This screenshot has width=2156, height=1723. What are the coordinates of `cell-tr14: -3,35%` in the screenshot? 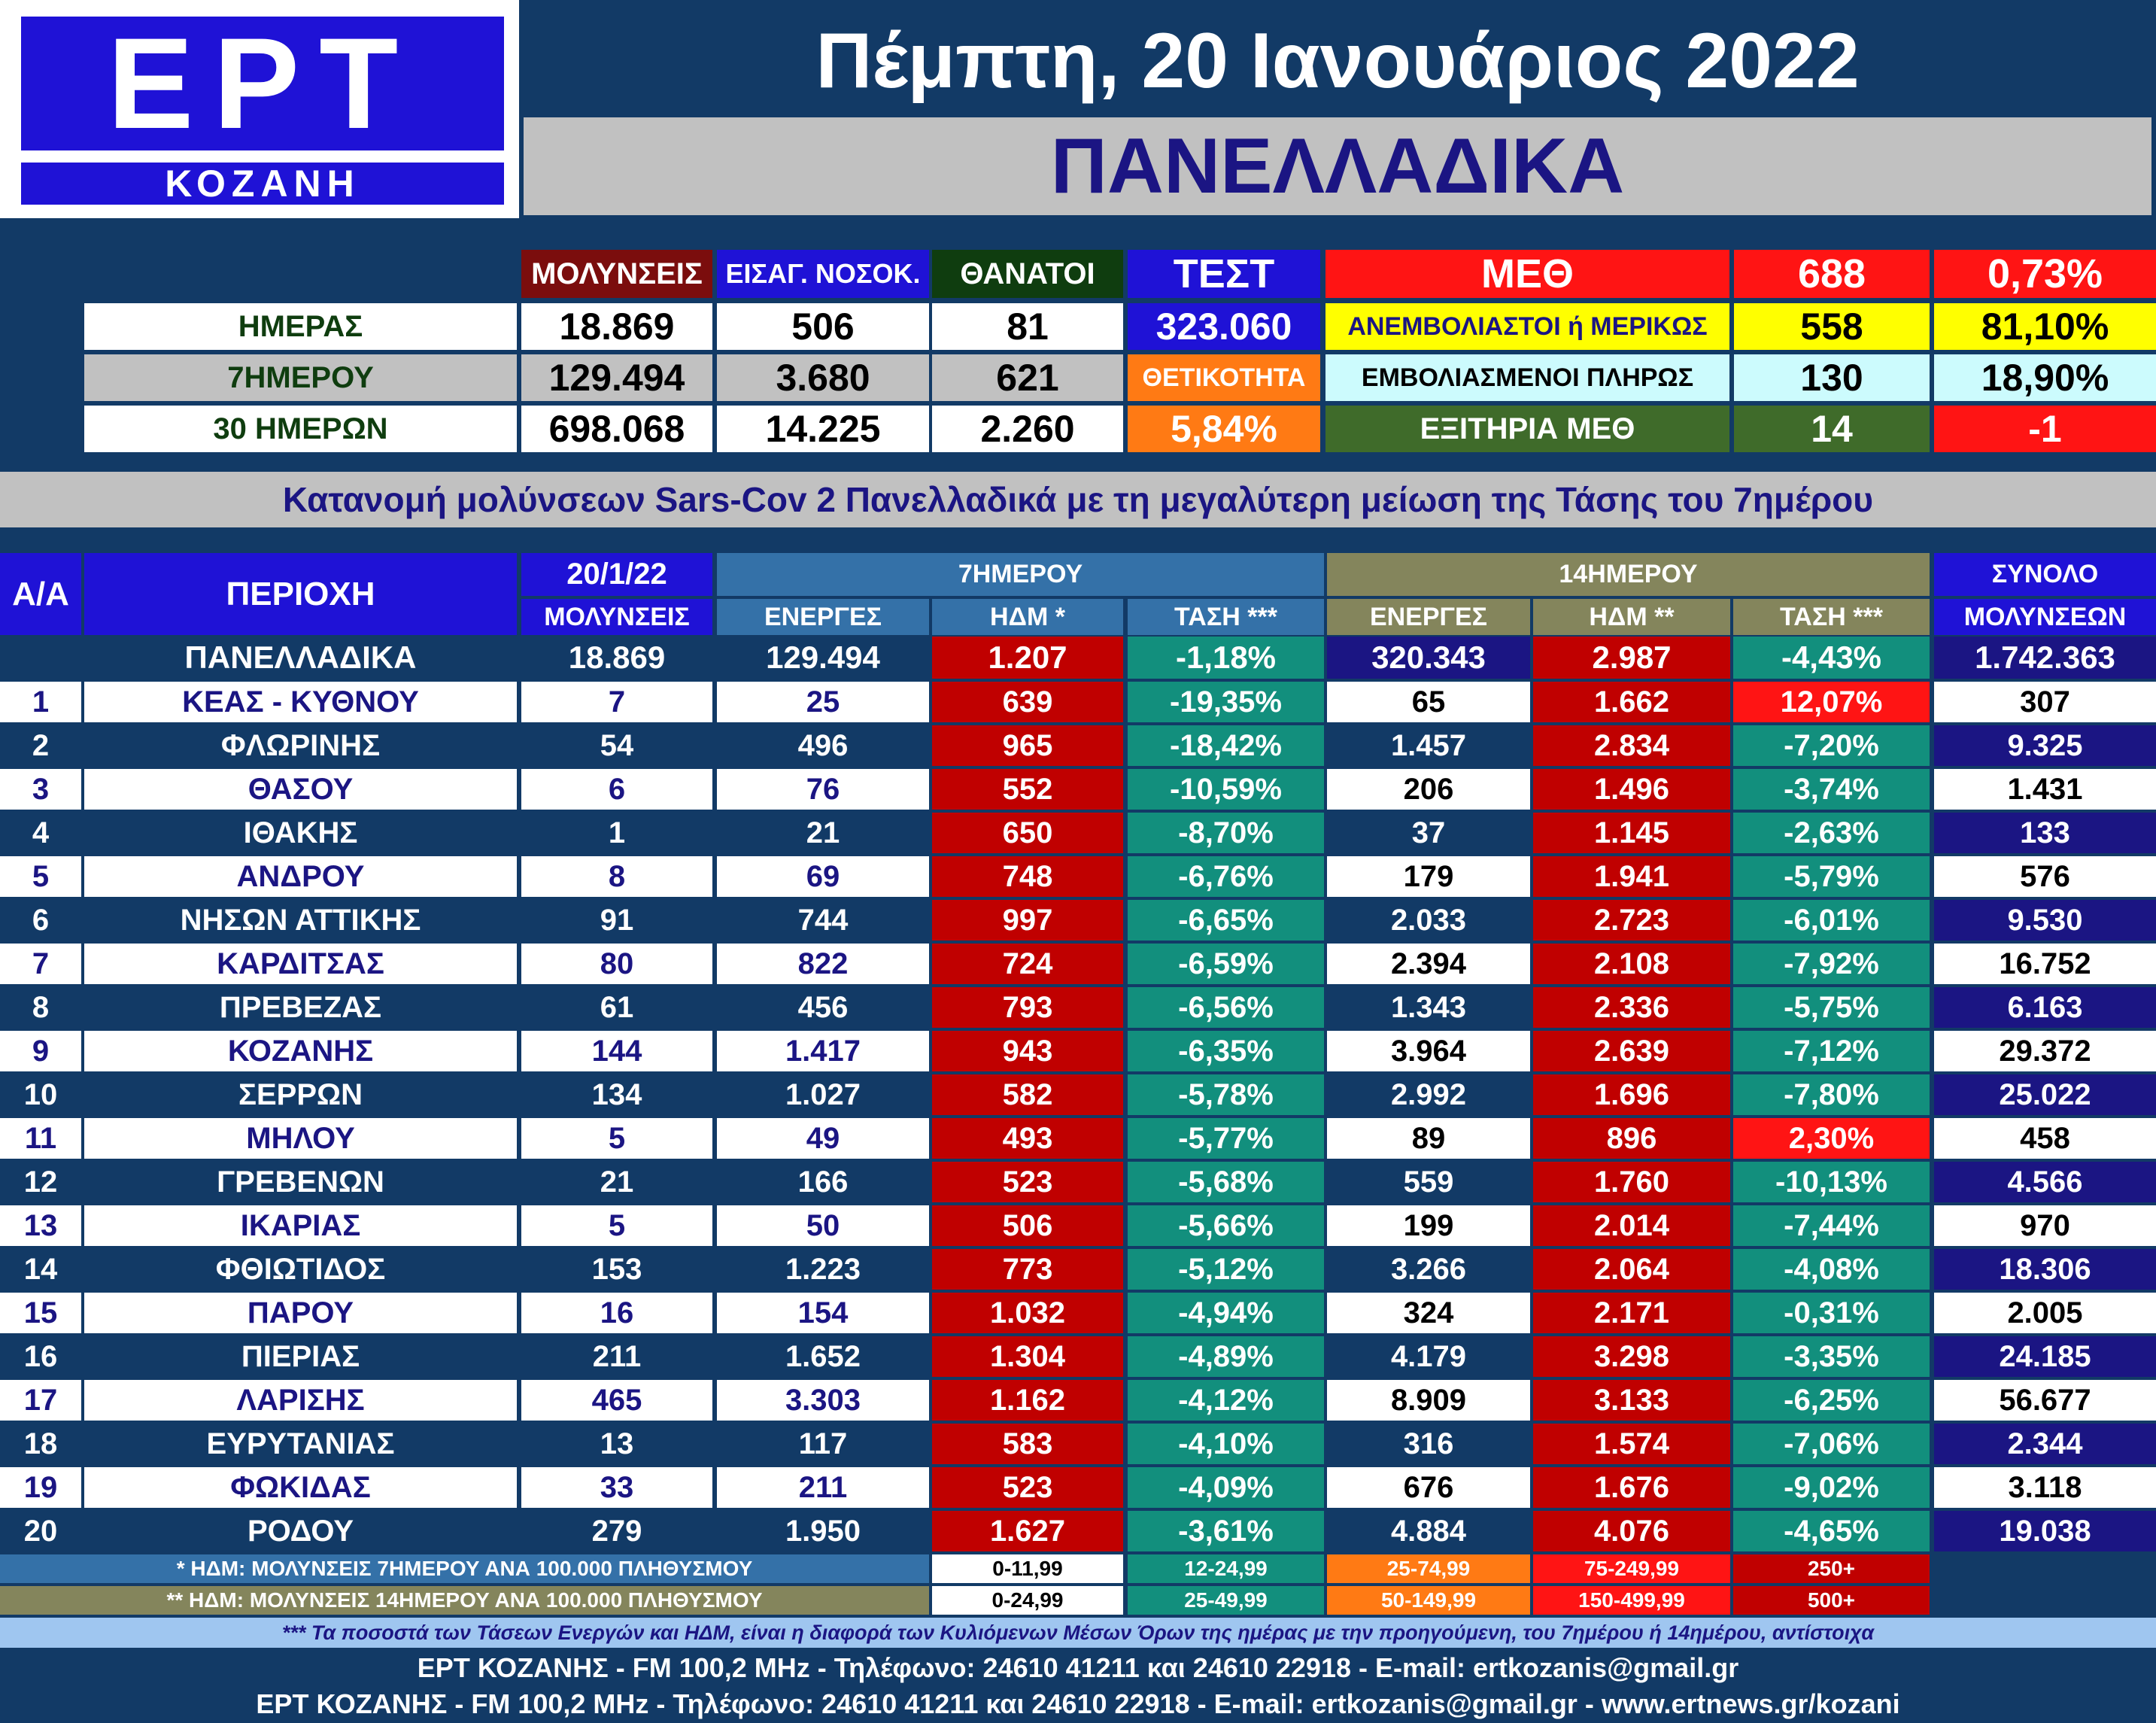 It's located at (1831, 1356).